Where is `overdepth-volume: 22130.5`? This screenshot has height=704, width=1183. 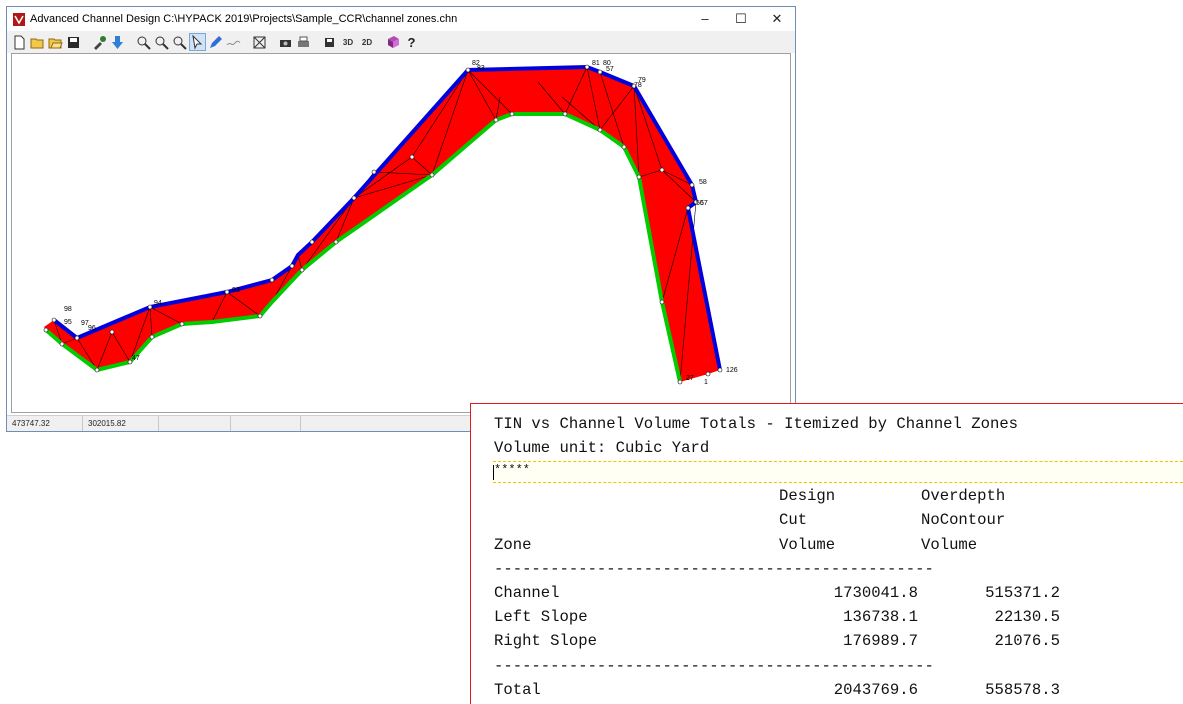 overdepth-volume: 22130.5 is located at coordinates (1027, 617).